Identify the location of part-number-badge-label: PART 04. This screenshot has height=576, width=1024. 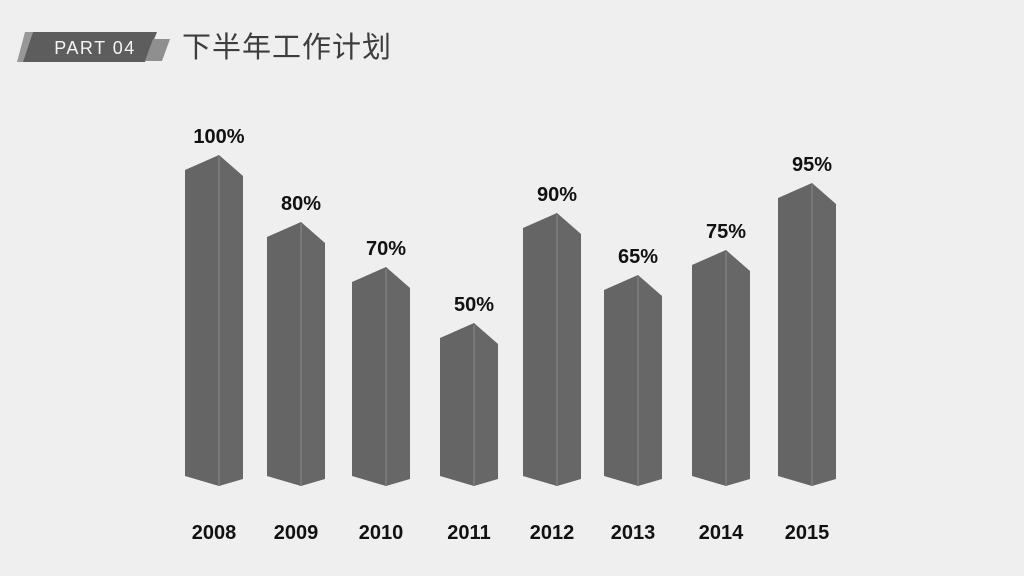
(95, 48).